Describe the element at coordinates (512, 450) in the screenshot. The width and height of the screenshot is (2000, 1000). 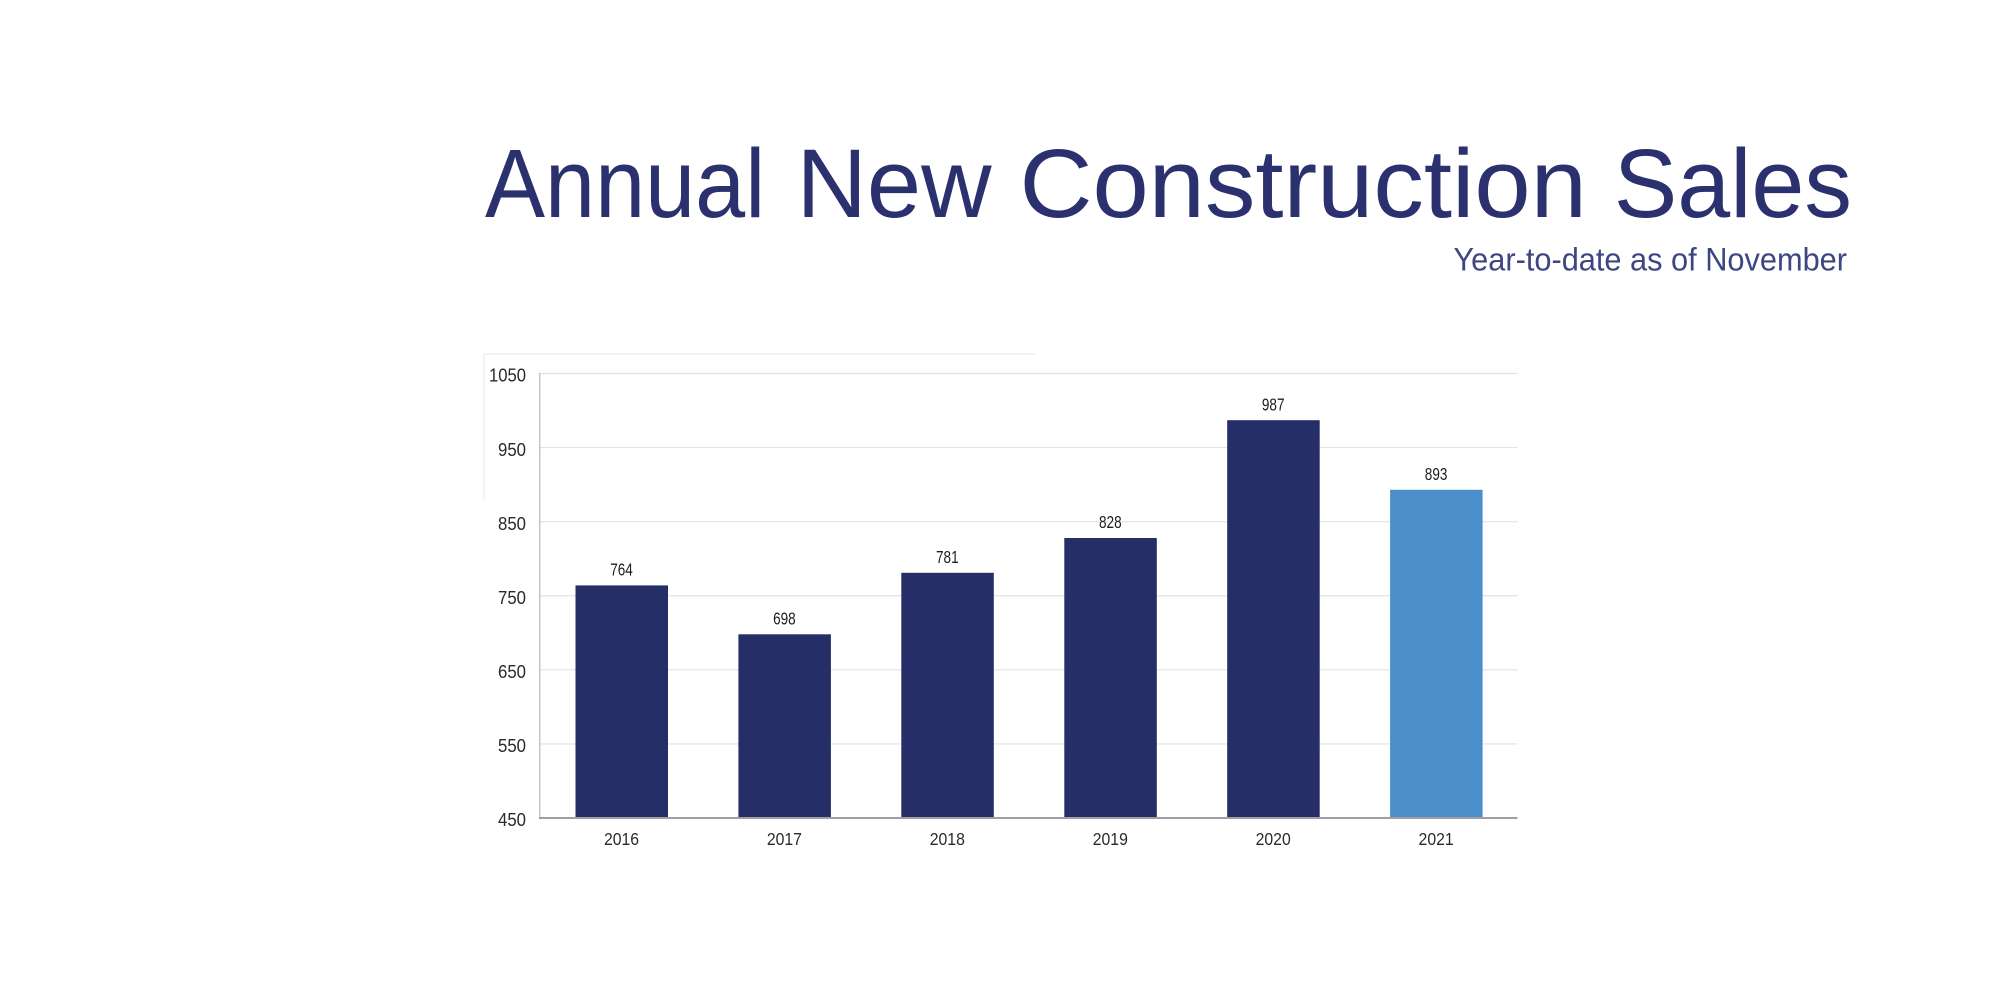
I see `svg-text: 950` at that location.